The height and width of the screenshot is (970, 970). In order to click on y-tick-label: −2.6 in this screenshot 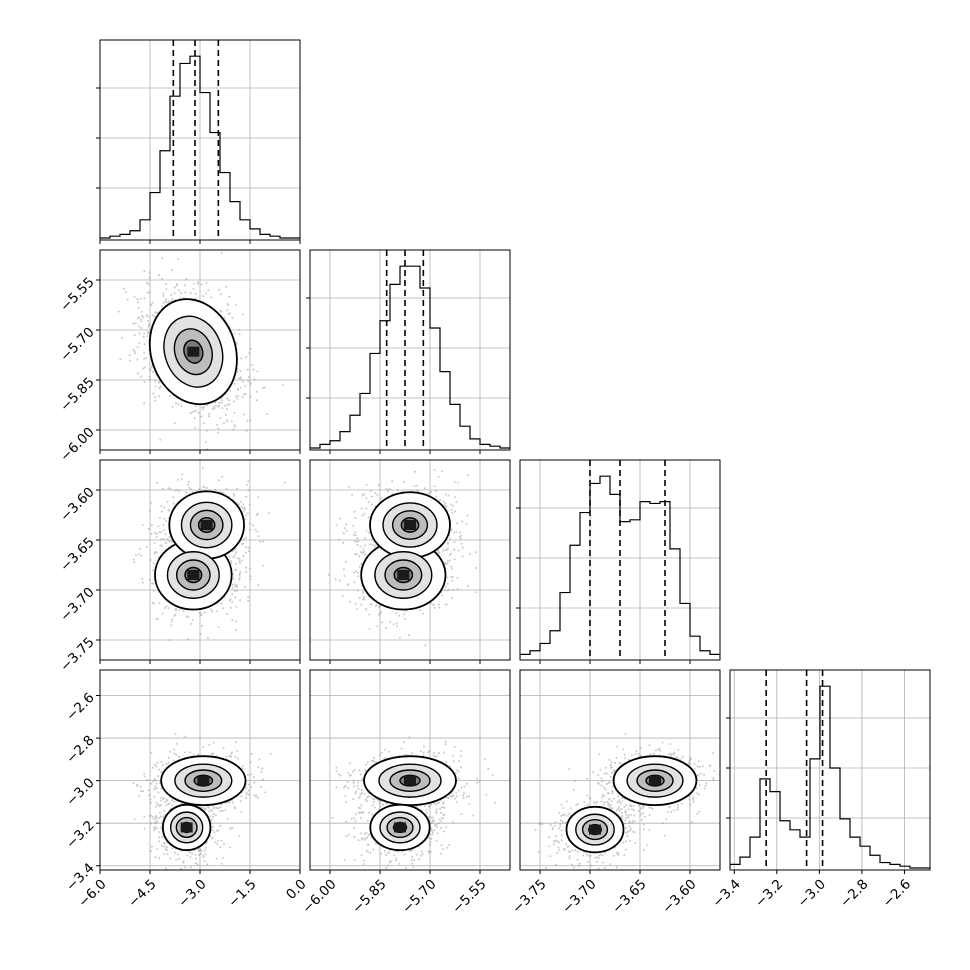, I will do `click(80, 707)`.